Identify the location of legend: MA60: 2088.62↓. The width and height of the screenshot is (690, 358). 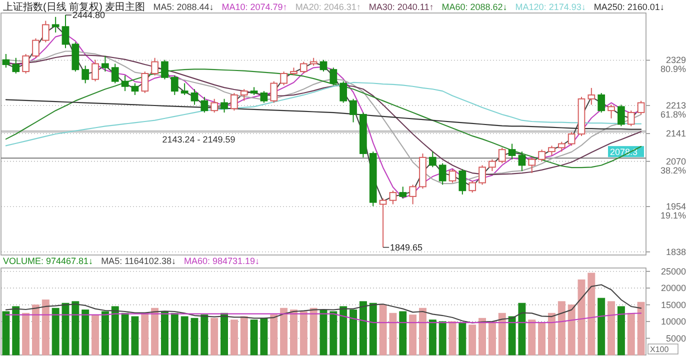
(475, 7).